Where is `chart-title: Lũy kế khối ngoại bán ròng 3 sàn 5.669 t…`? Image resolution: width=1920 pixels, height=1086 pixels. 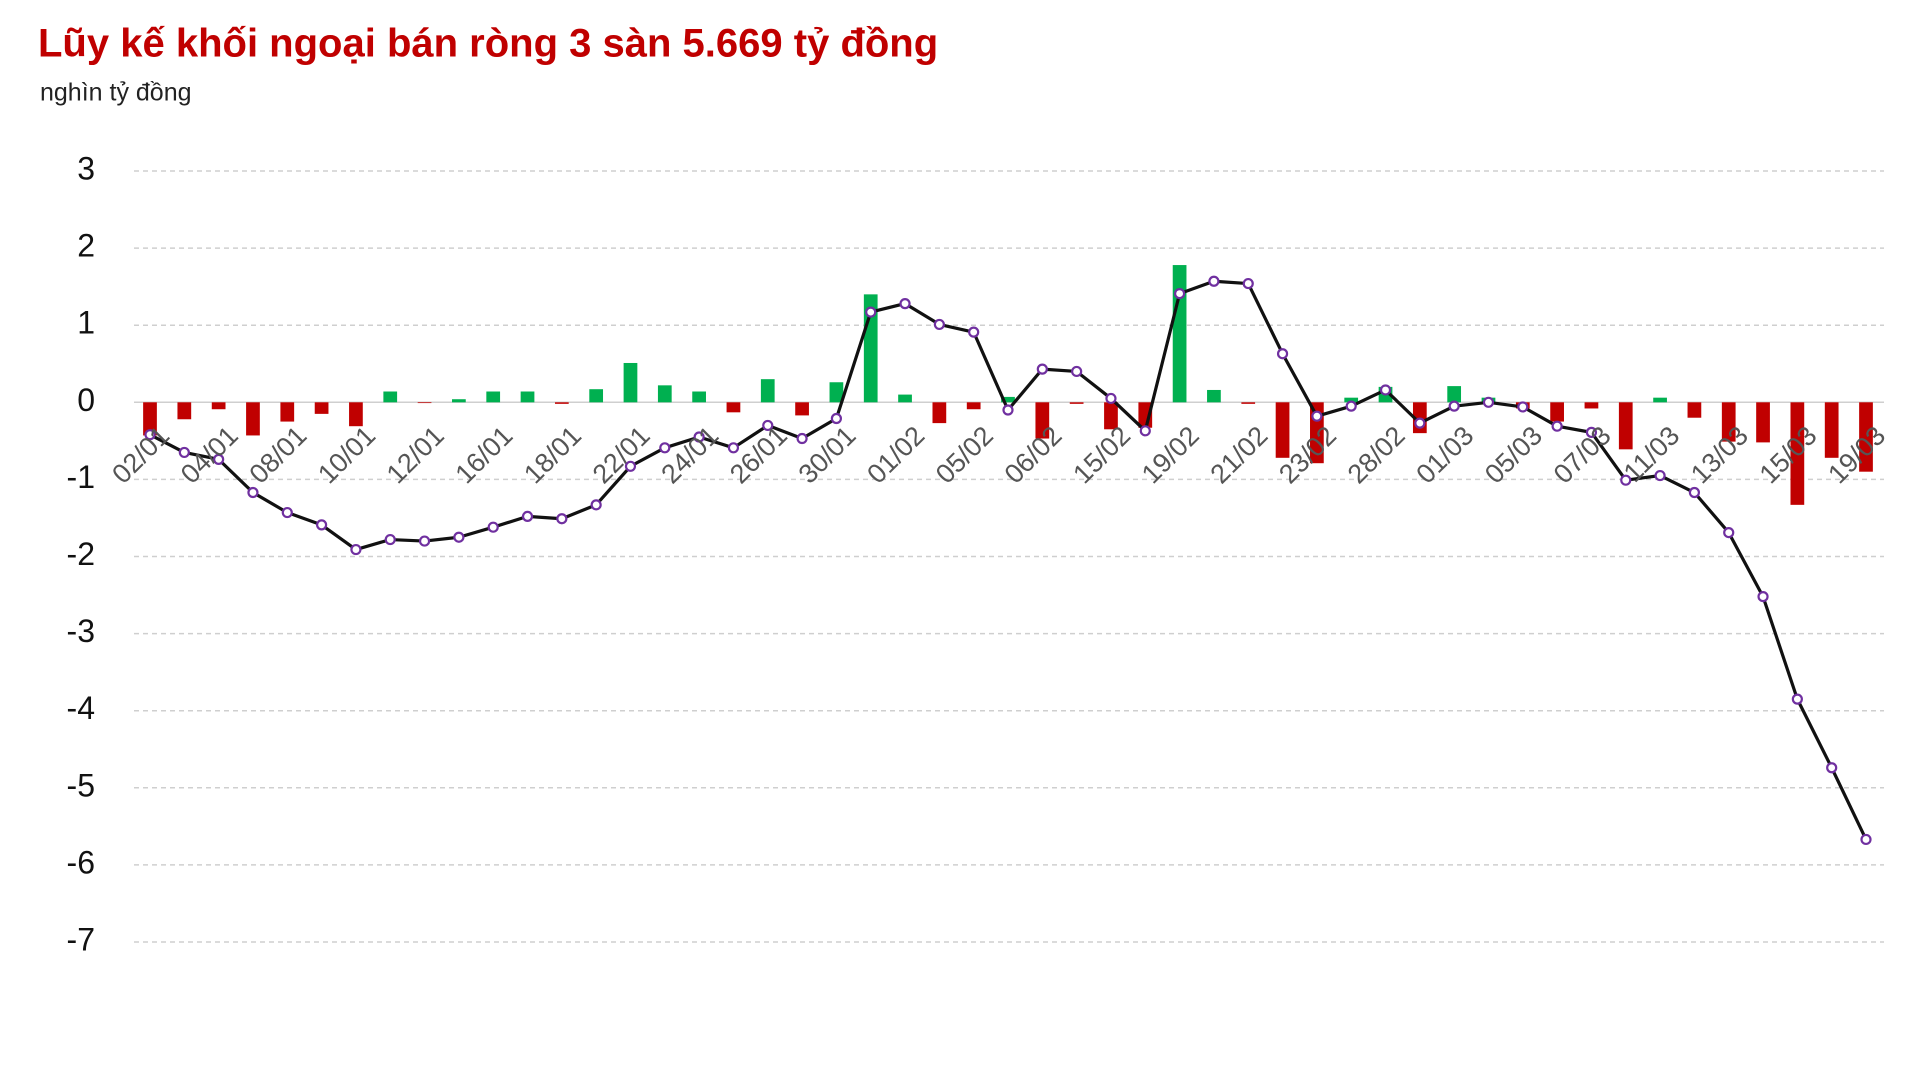 chart-title: Lũy kế khối ngoại bán ròng 3 sàn 5.669 t… is located at coordinates (488, 44).